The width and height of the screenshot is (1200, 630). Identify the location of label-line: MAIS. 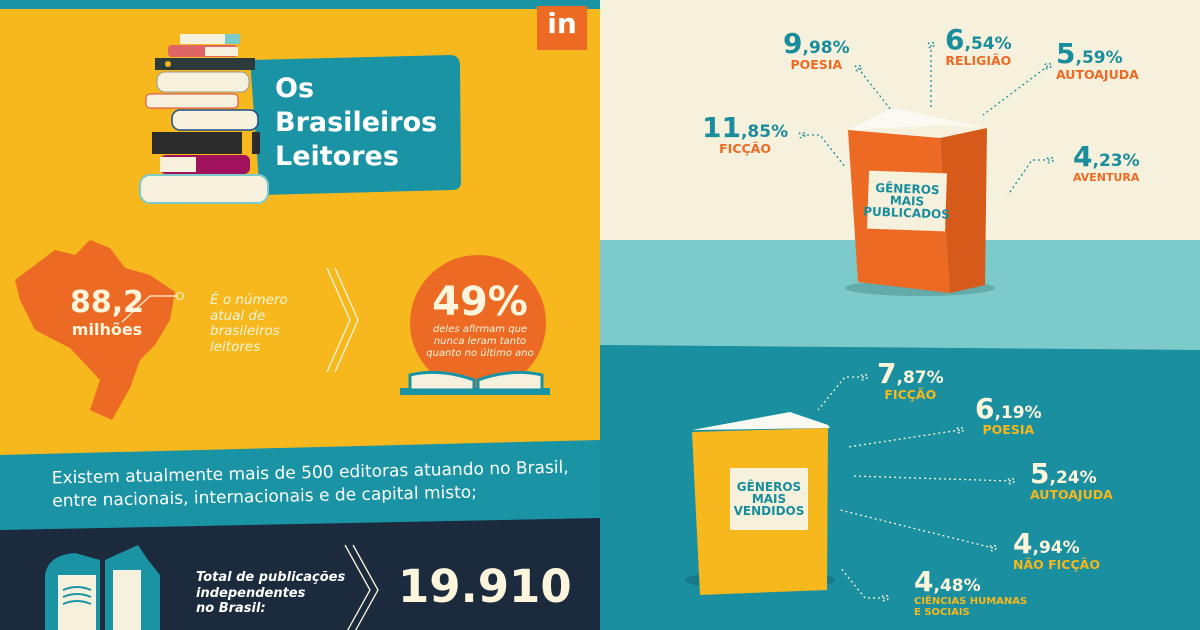
(769, 499).